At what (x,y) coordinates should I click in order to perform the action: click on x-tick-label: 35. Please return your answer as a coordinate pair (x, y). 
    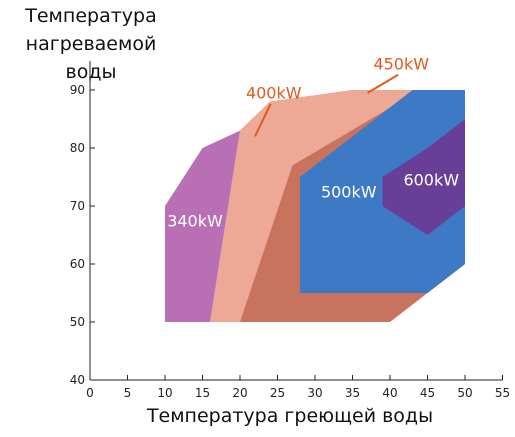
    Looking at the image, I should click on (352, 393).